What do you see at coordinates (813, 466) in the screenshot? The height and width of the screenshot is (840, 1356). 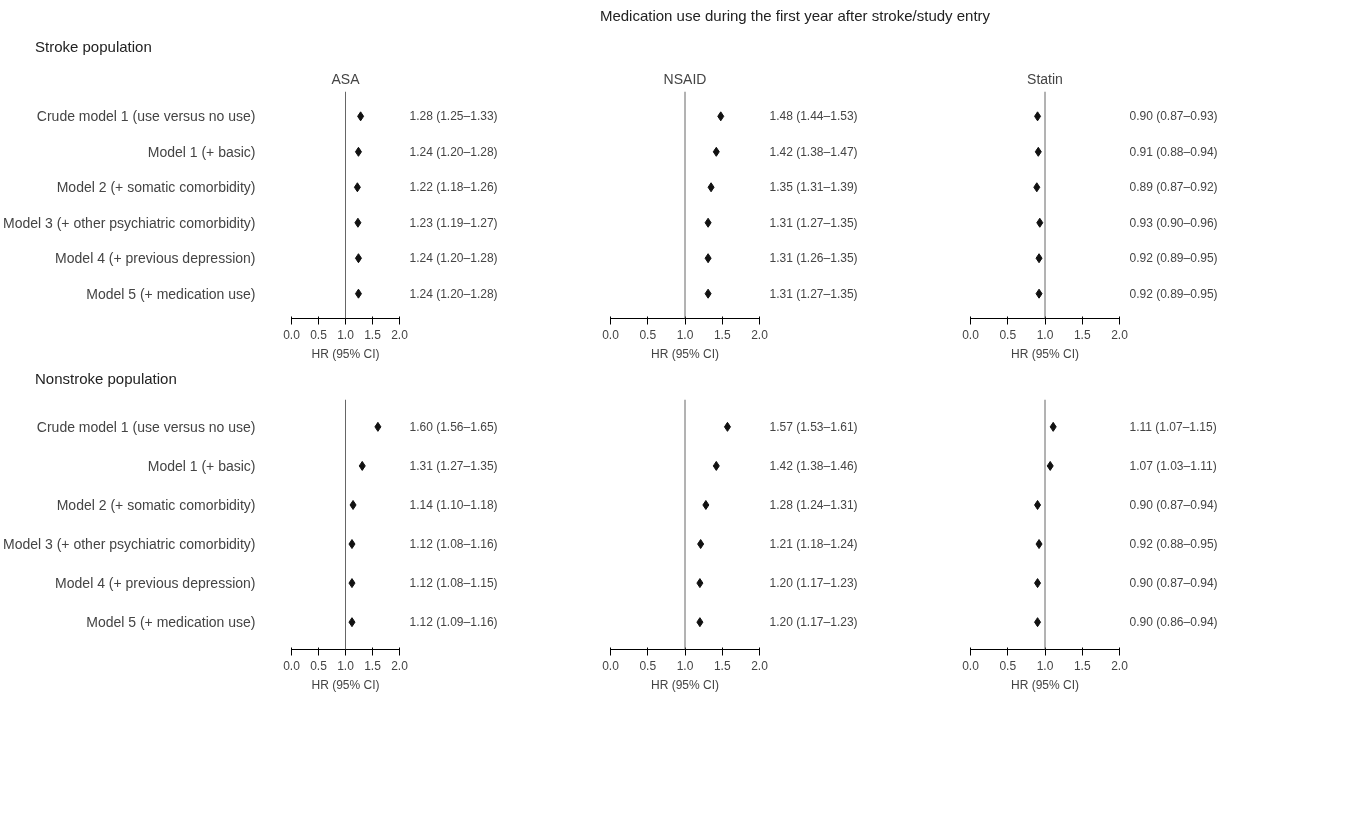 I see `data-label: 1.42 (1.38–1.46)` at bounding box center [813, 466].